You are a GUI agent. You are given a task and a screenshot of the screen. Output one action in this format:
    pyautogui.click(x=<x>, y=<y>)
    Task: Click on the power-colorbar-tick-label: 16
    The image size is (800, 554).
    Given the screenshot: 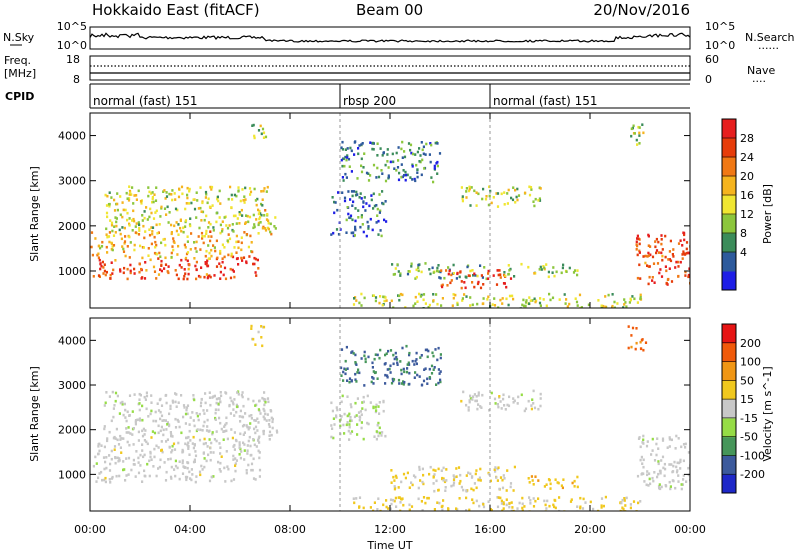 What is the action you would take?
    pyautogui.click(x=747, y=195)
    